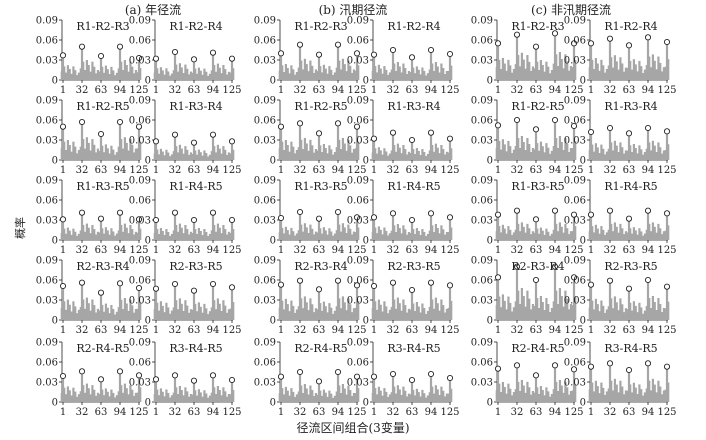 The height and width of the screenshot is (440, 706). Describe the element at coordinates (537, 26) in the screenshot. I see `panel-label: R1-R2-R3` at that location.